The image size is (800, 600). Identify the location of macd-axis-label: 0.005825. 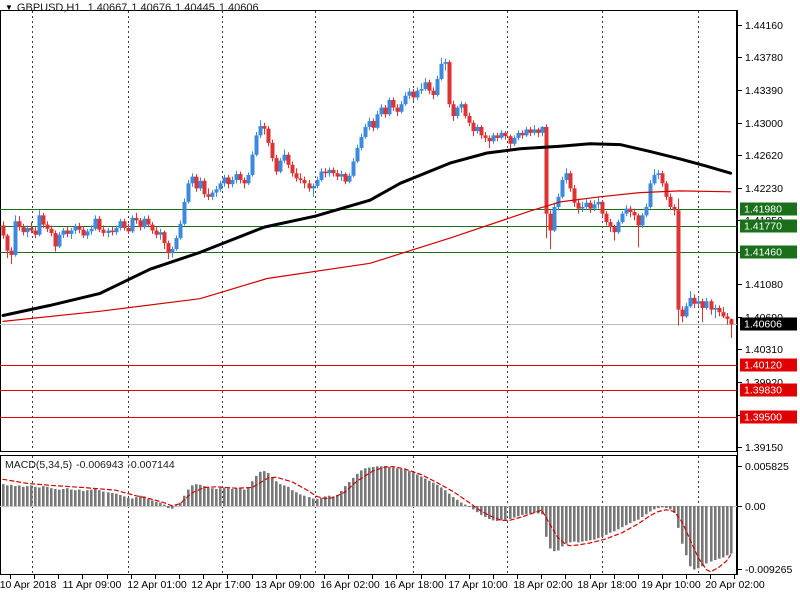
(767, 467).